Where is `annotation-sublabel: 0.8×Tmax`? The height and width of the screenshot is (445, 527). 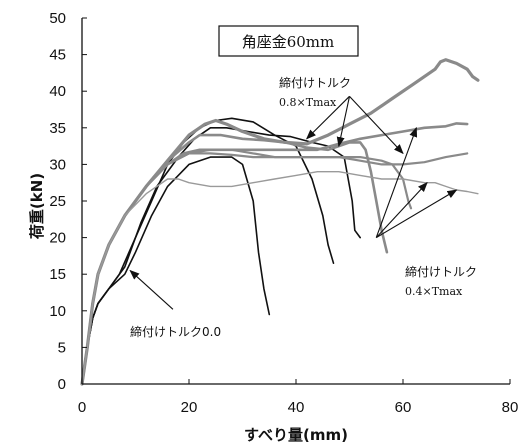
annotation-sublabel: 0.8×Tmax is located at coordinates (308, 102).